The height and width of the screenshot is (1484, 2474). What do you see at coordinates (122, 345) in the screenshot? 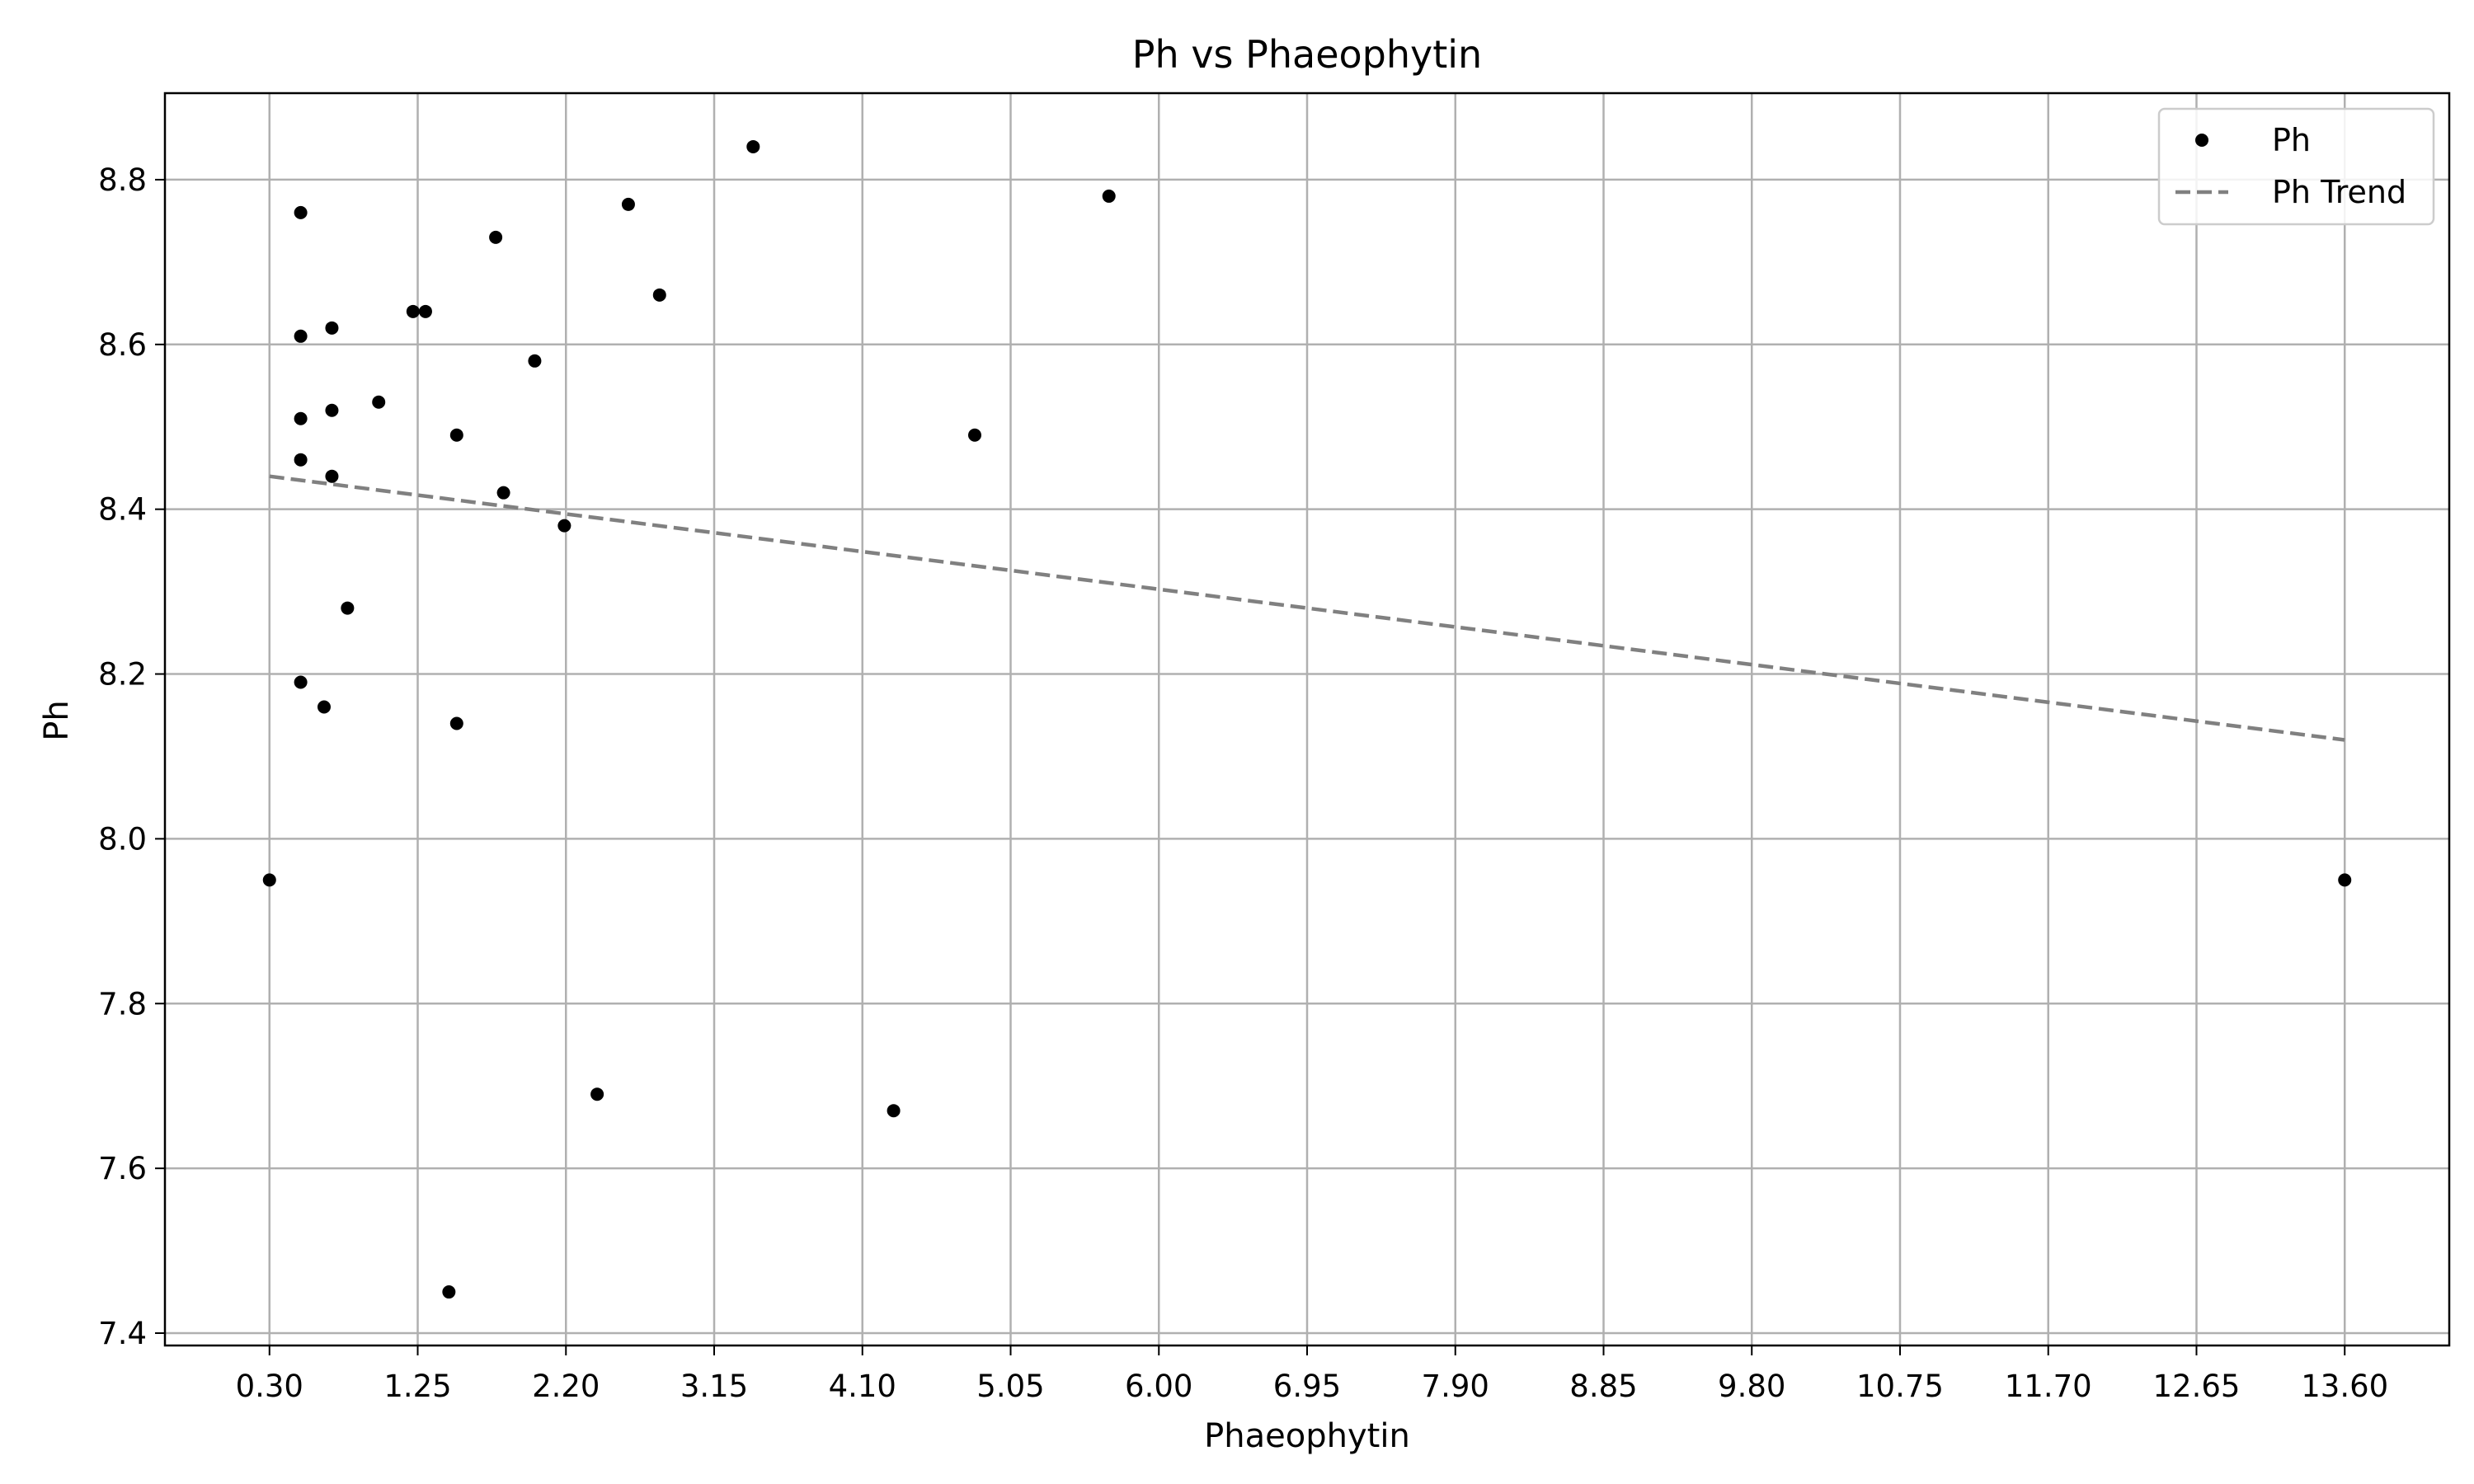
I see `y-tick-label: 8.6` at bounding box center [122, 345].